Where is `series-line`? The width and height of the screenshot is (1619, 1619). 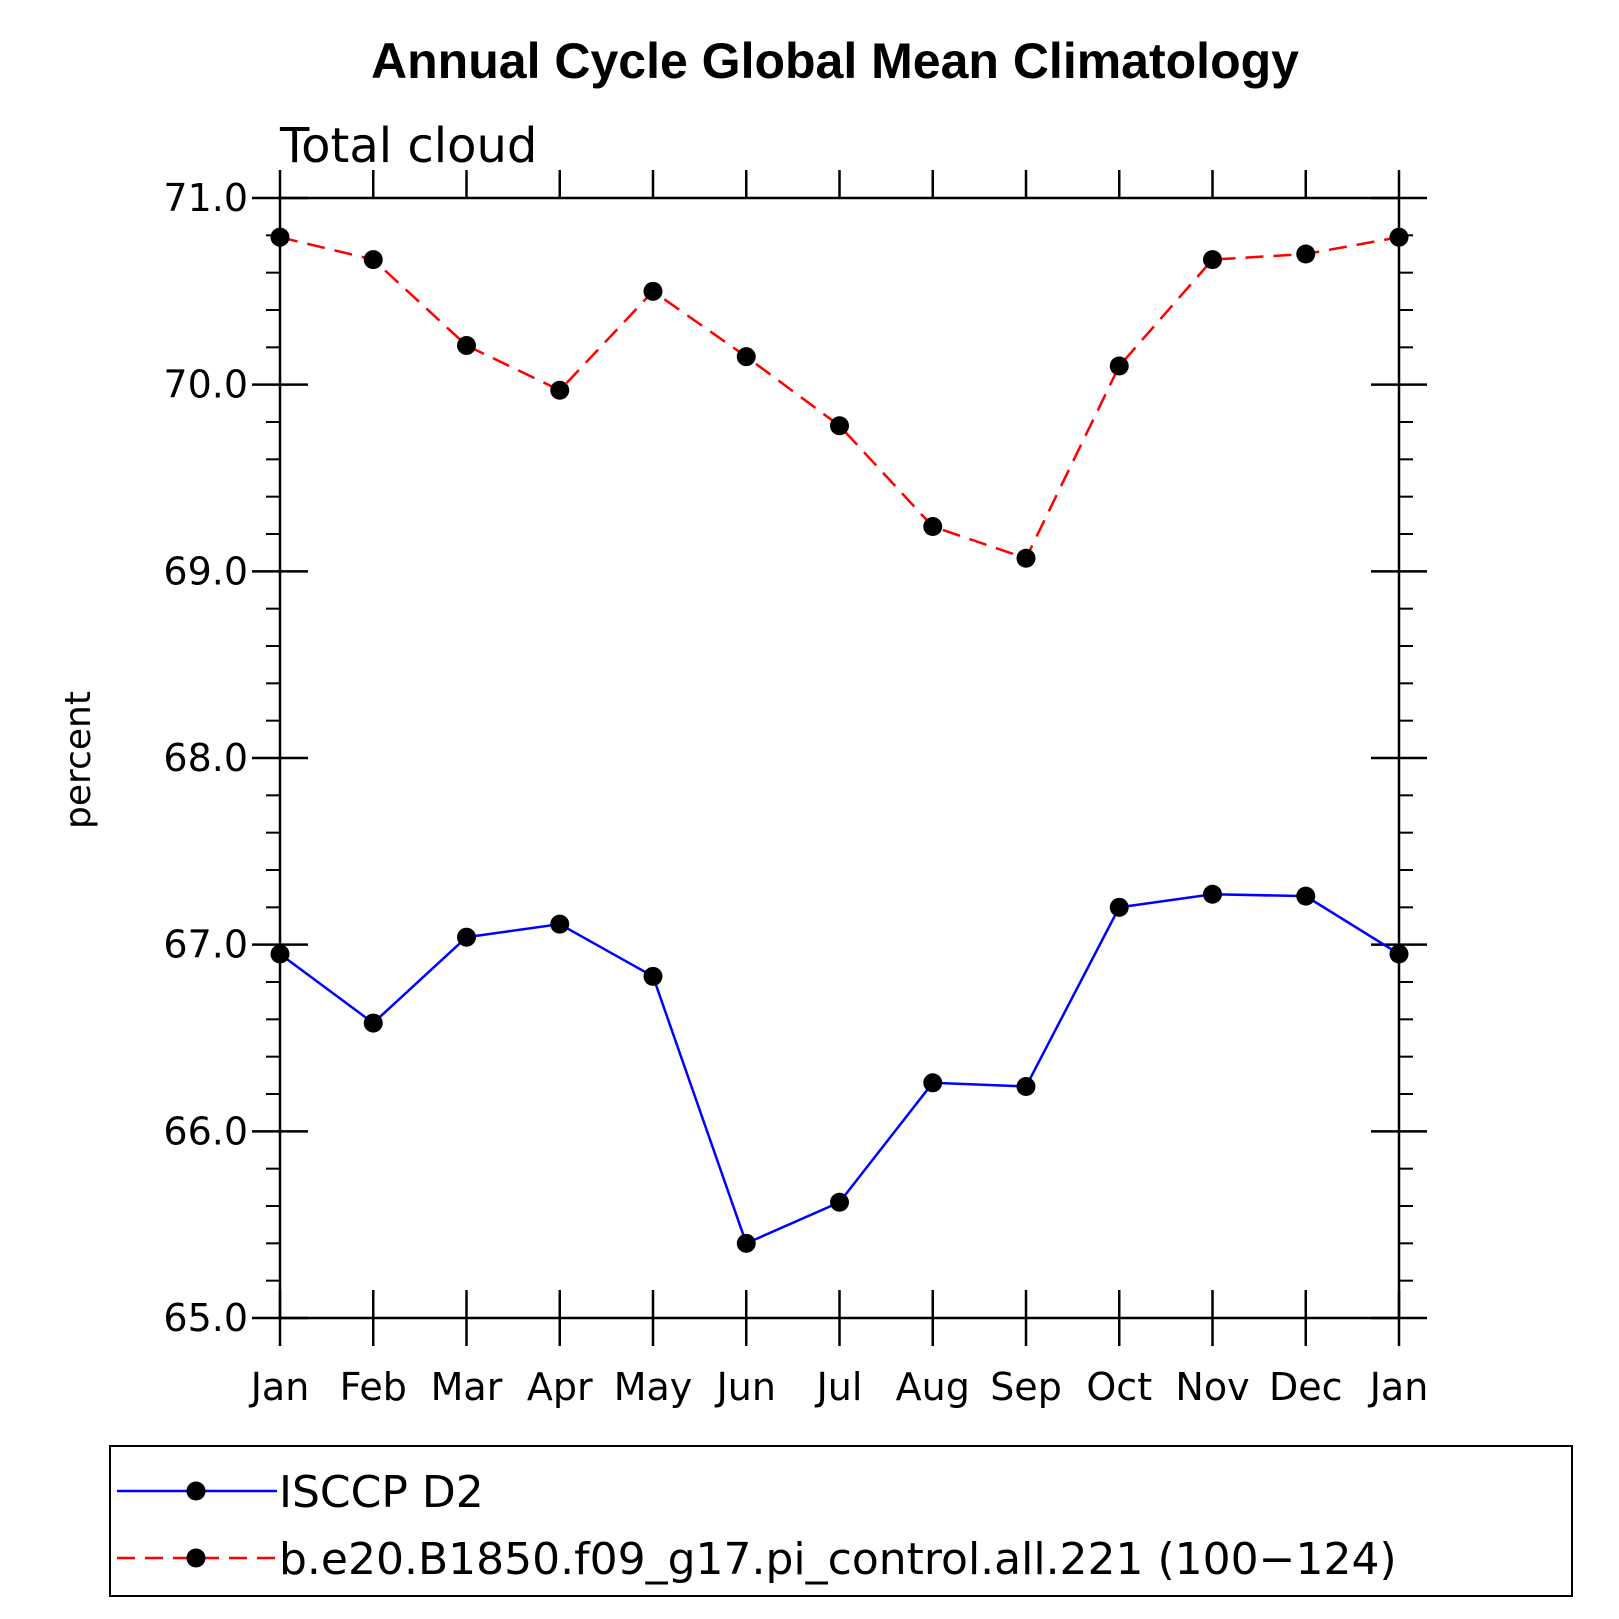
series-line is located at coordinates (839, 397).